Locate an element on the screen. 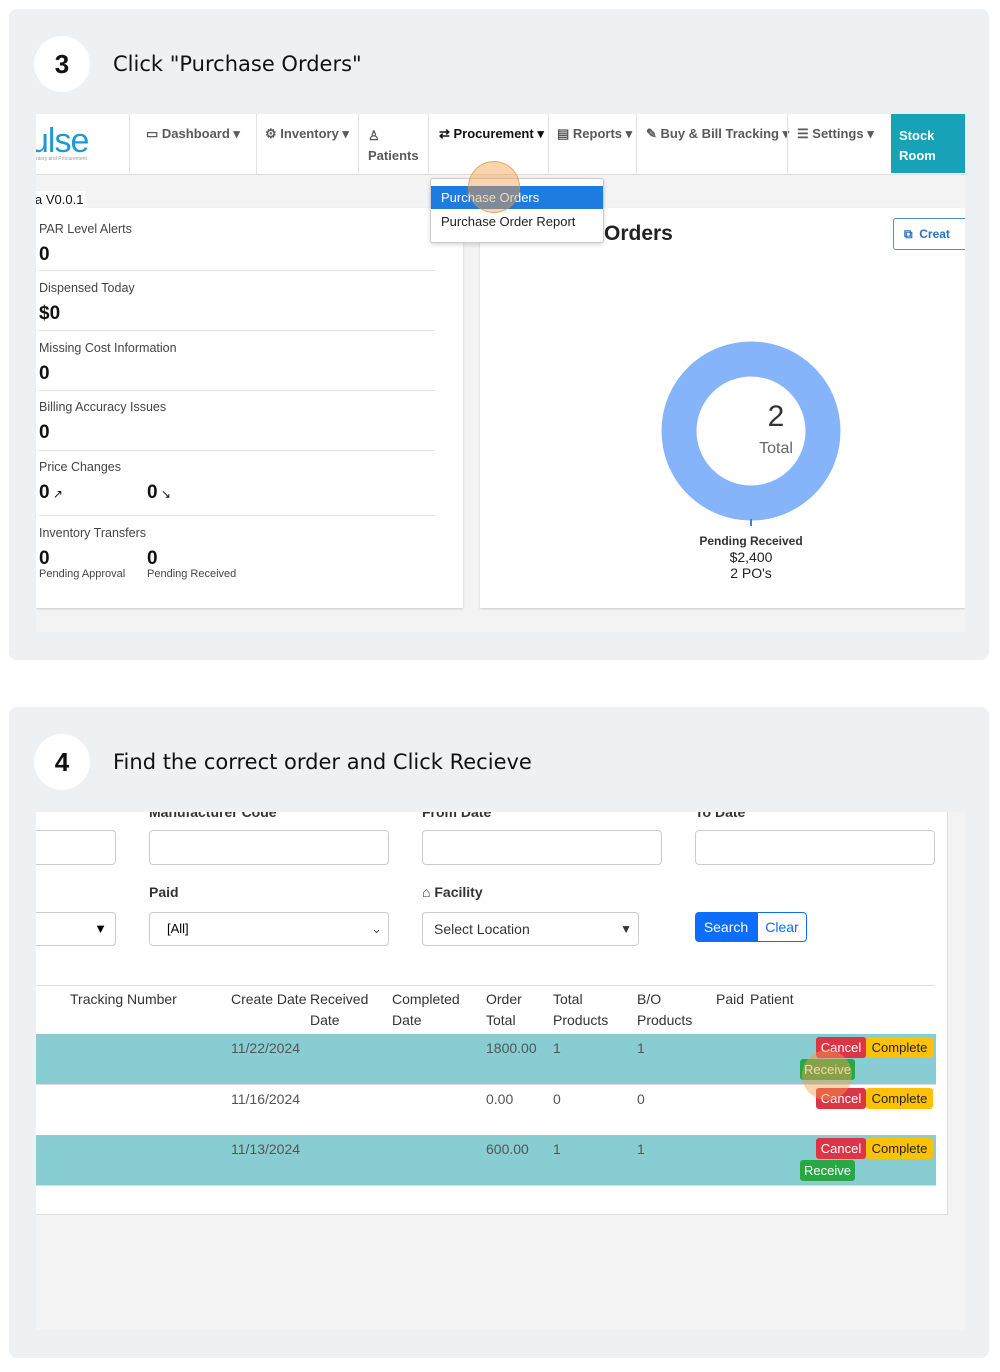  logo-tagline: ntory and Procurement is located at coordinates (61, 159).